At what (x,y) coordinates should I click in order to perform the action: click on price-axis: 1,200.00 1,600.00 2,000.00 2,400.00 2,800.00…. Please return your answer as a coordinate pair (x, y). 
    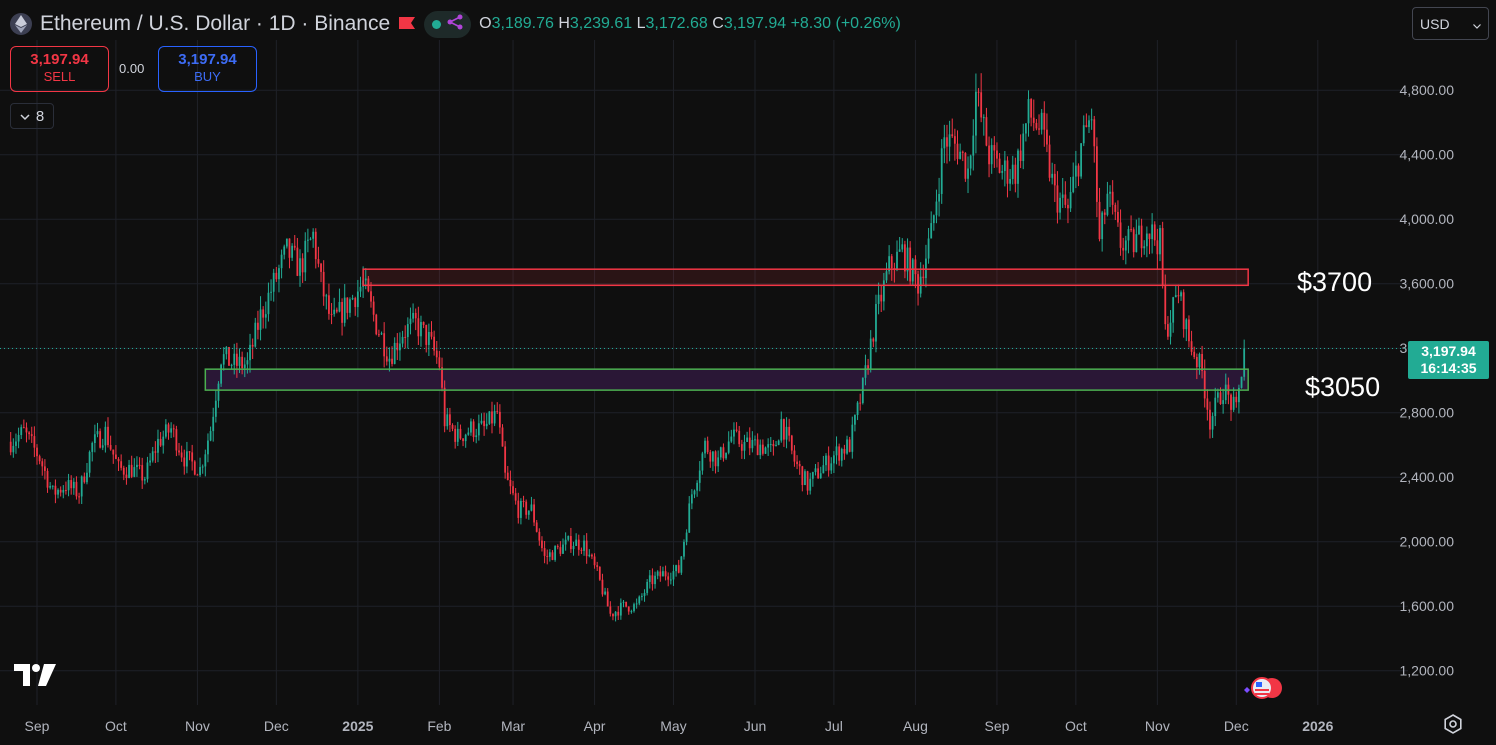
    Looking at the image, I should click on (1427, 380).